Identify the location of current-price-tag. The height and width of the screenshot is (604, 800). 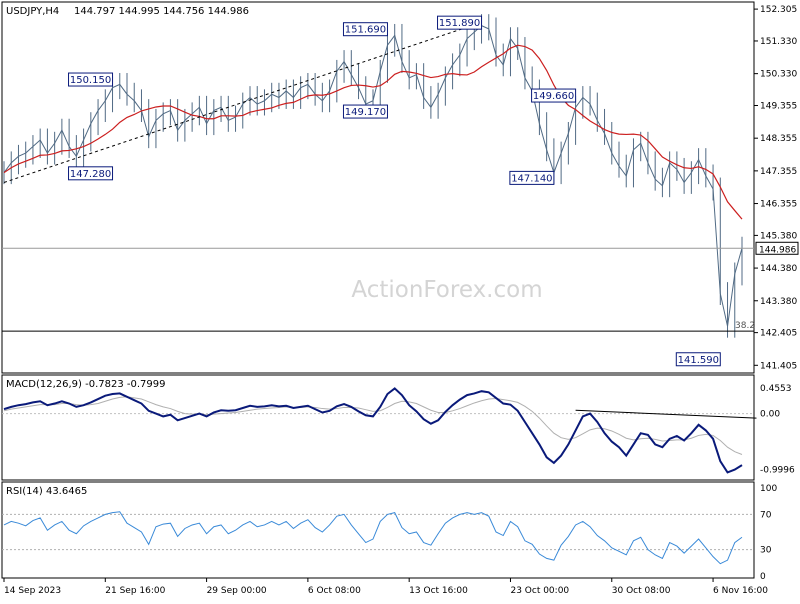
(777, 248).